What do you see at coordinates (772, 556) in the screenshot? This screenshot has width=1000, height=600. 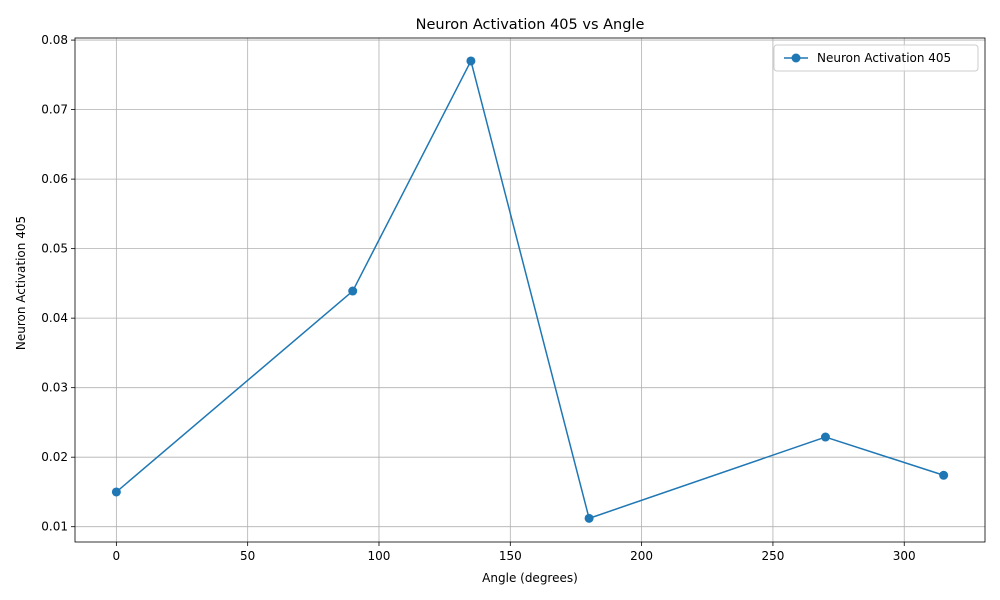 I see `x-tick-label: 250` at bounding box center [772, 556].